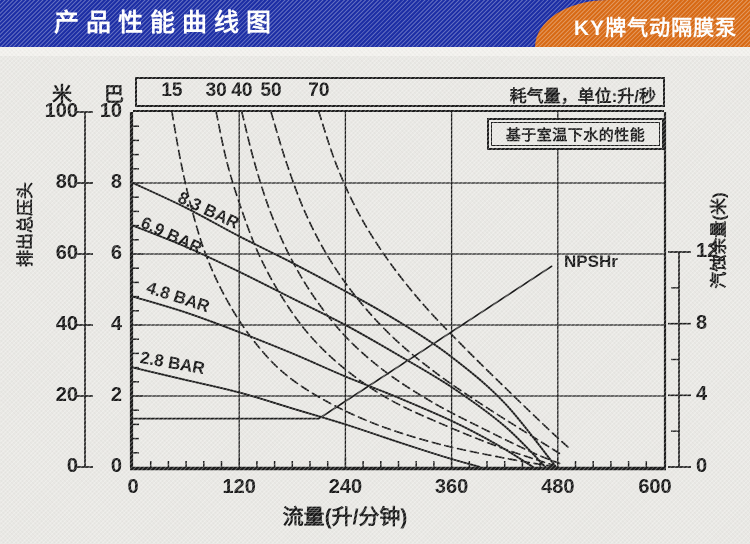 This screenshot has height=544, width=750. I want to click on y-tick-label-bar-6: 6, so click(116, 253).